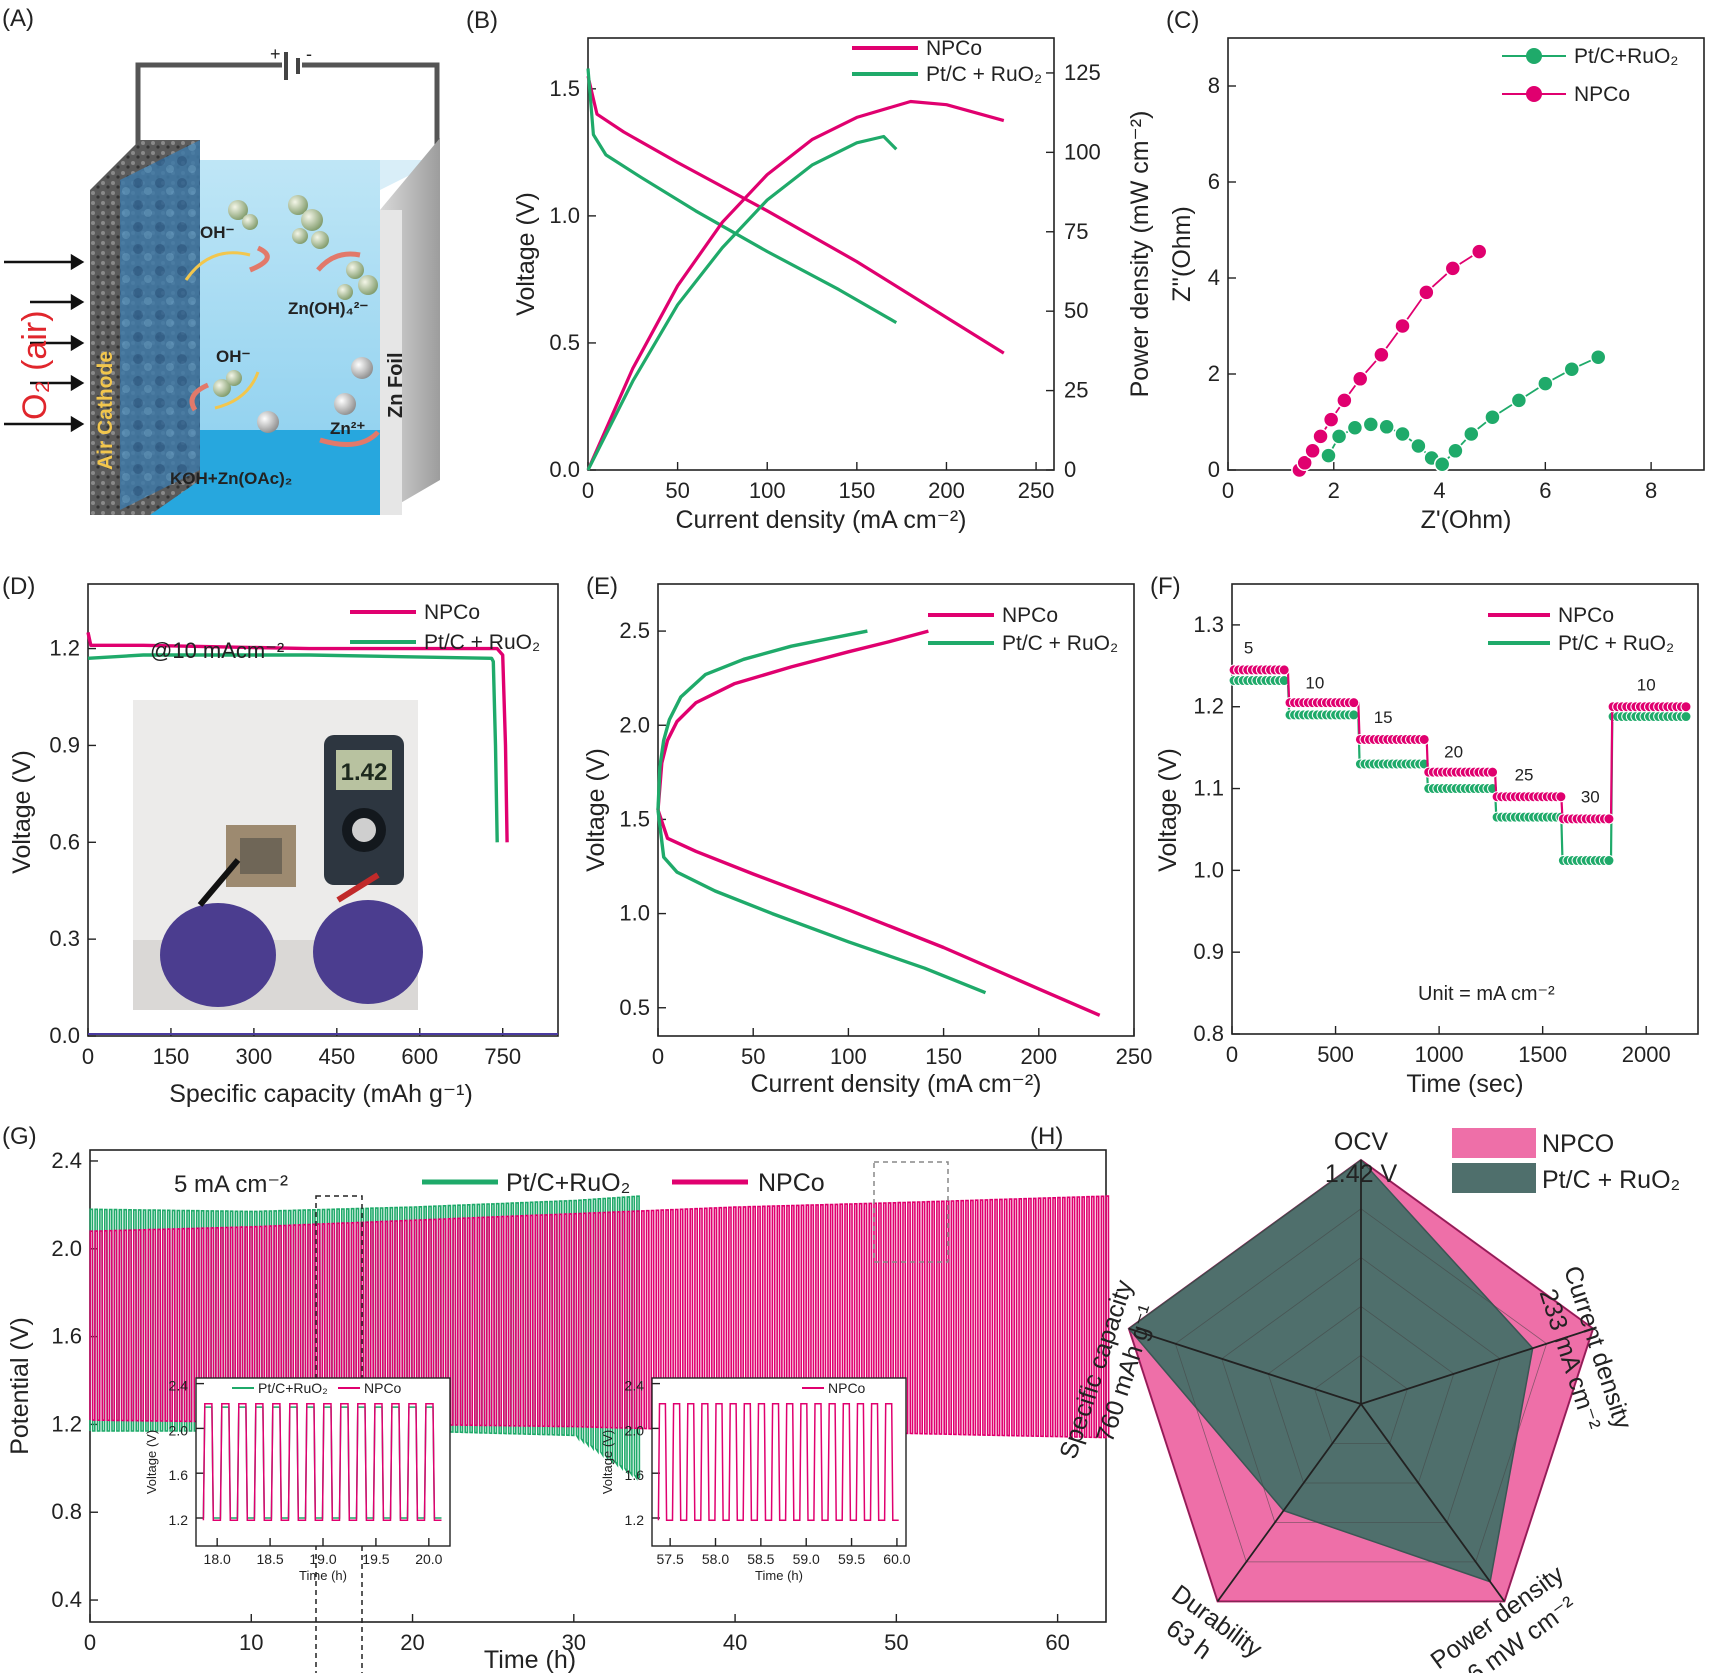 The width and height of the screenshot is (1709, 1673). I want to click on panel-label-b: (B), so click(482, 20).